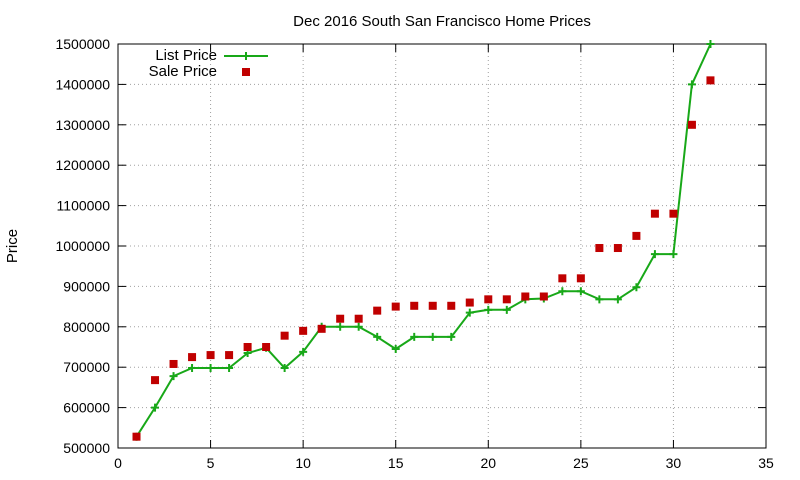  I want to click on y-tick-label: 600000, so click(86, 408).